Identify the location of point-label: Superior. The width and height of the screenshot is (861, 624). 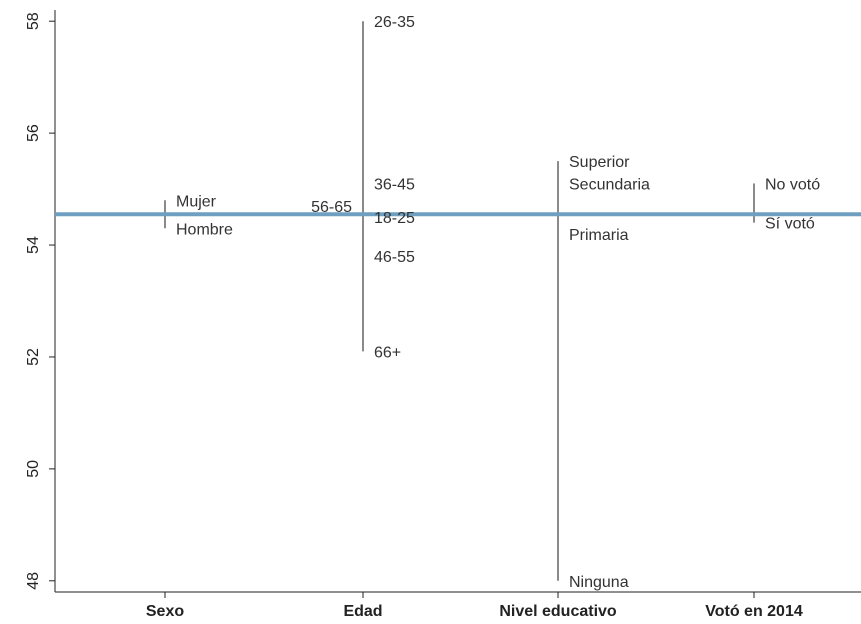
(599, 162).